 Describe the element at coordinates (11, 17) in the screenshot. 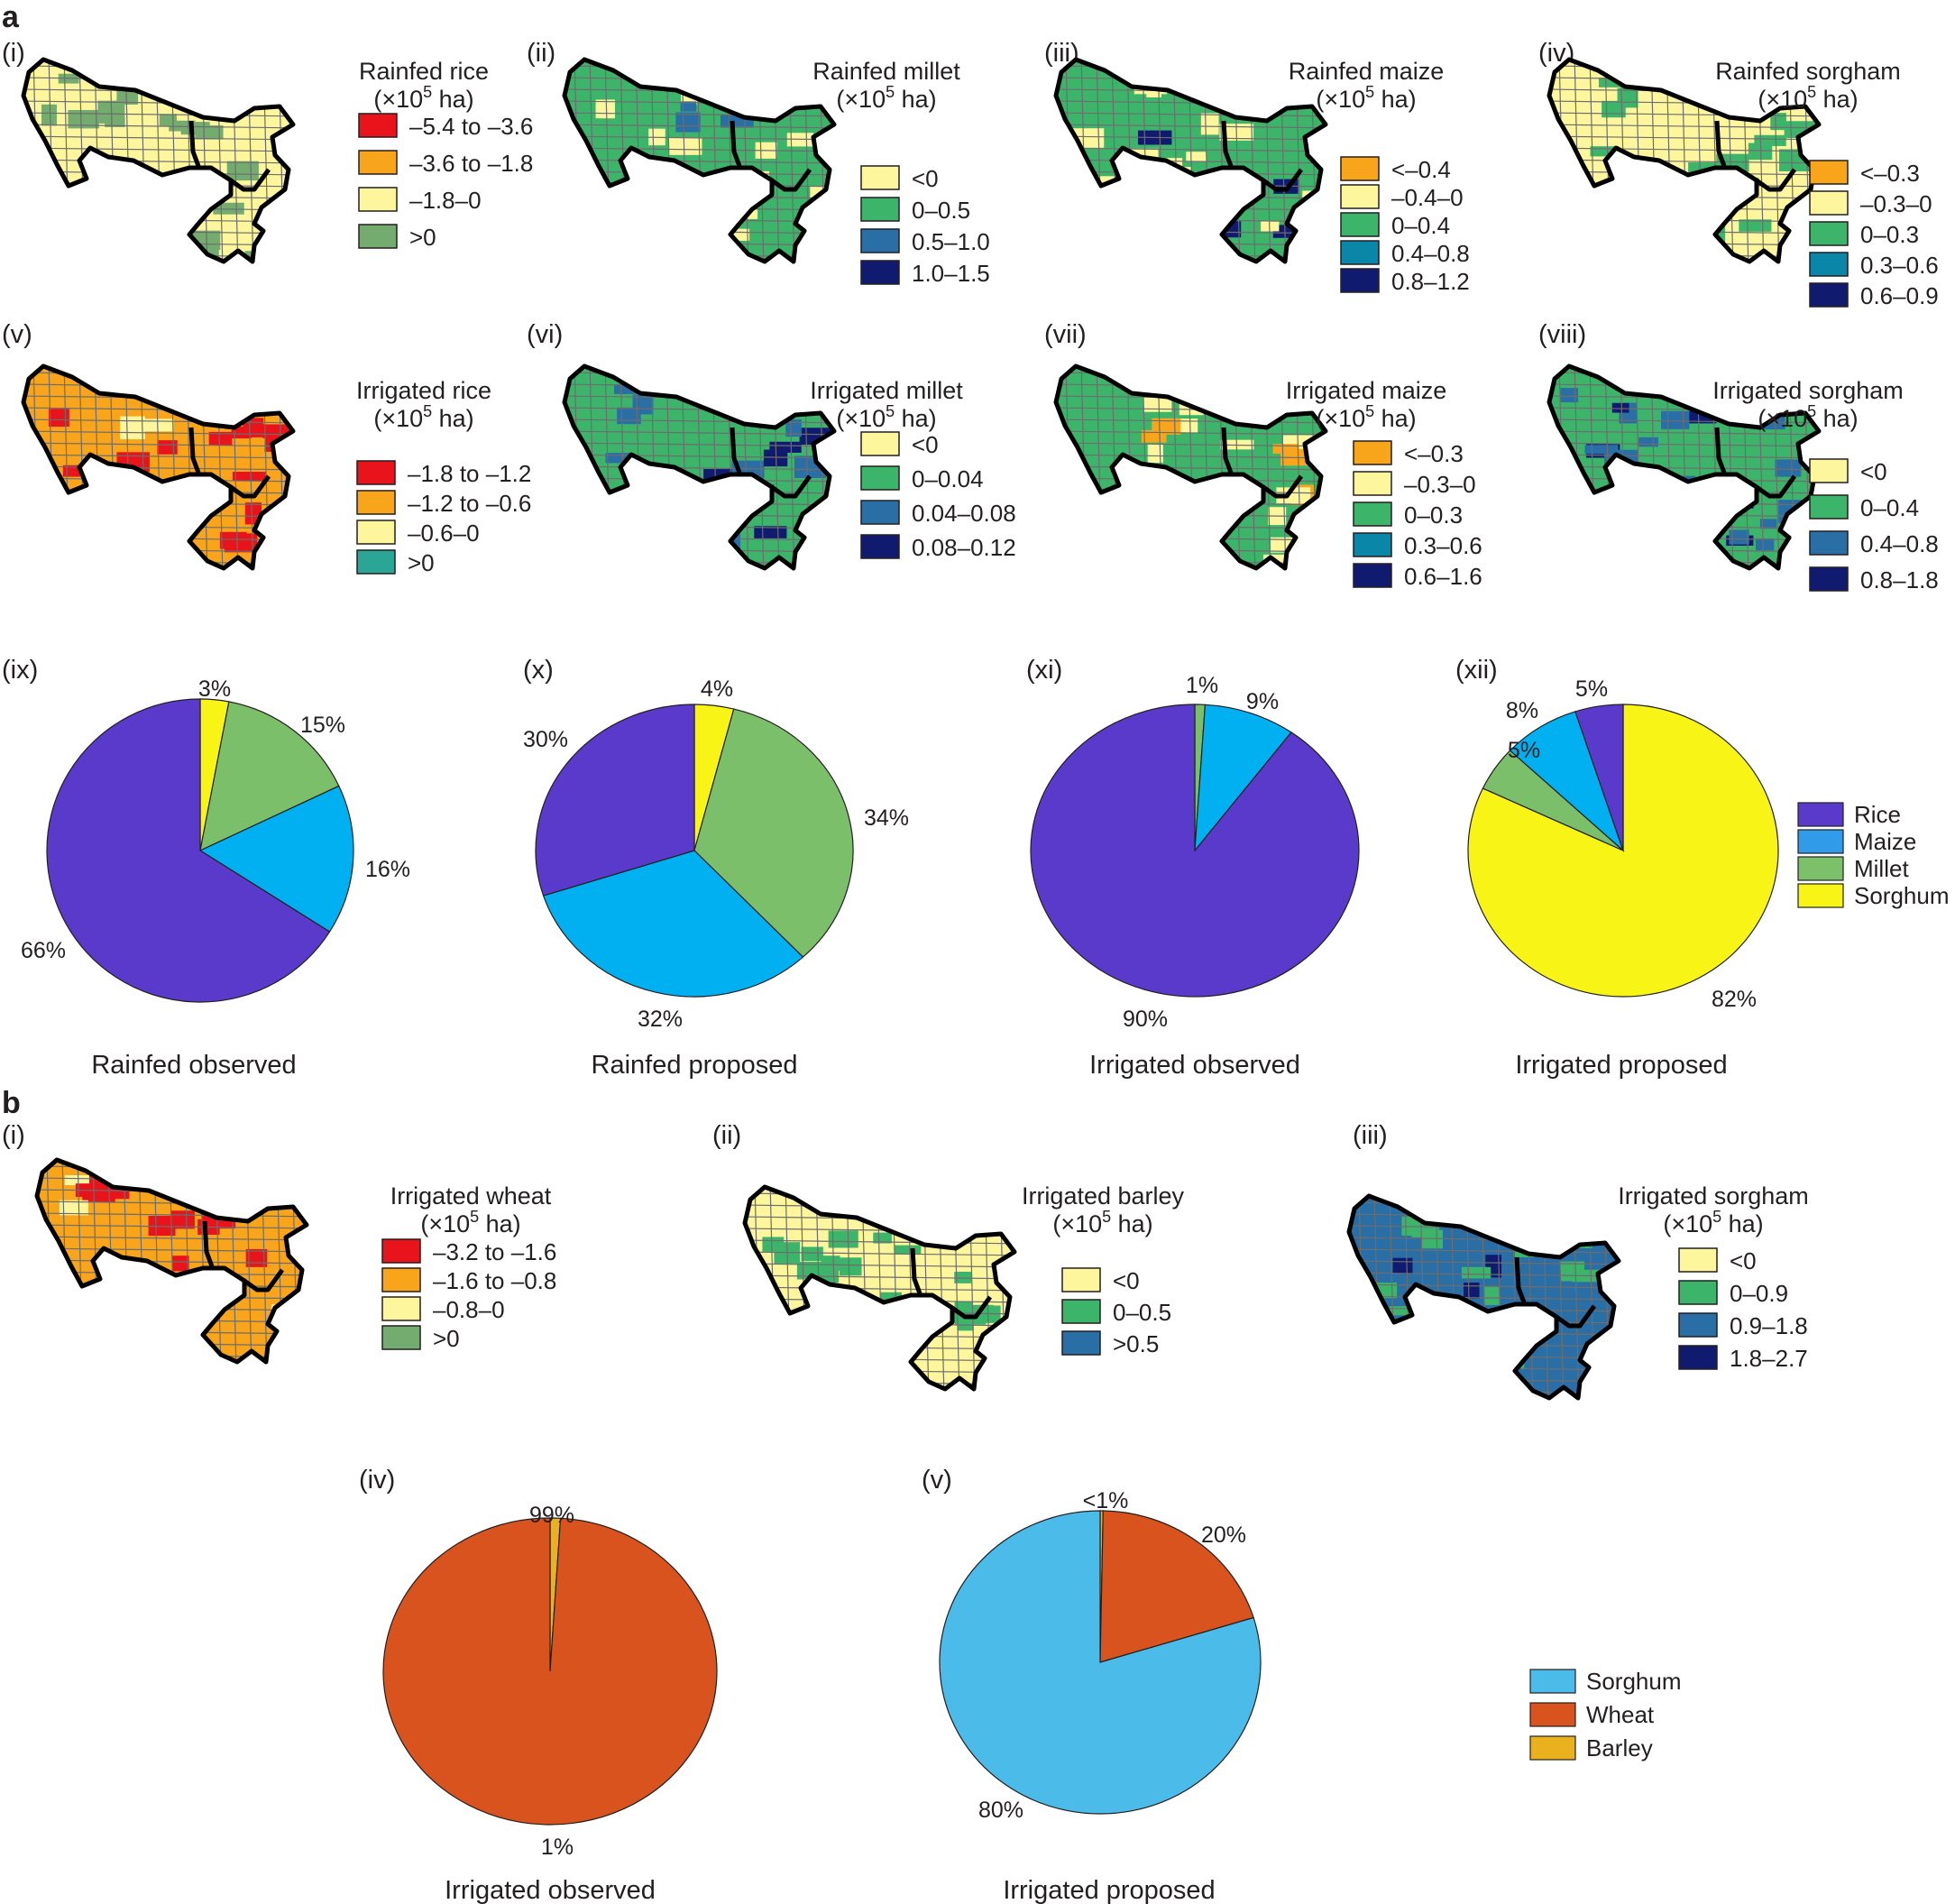

I see `section-a-label: a` at that location.